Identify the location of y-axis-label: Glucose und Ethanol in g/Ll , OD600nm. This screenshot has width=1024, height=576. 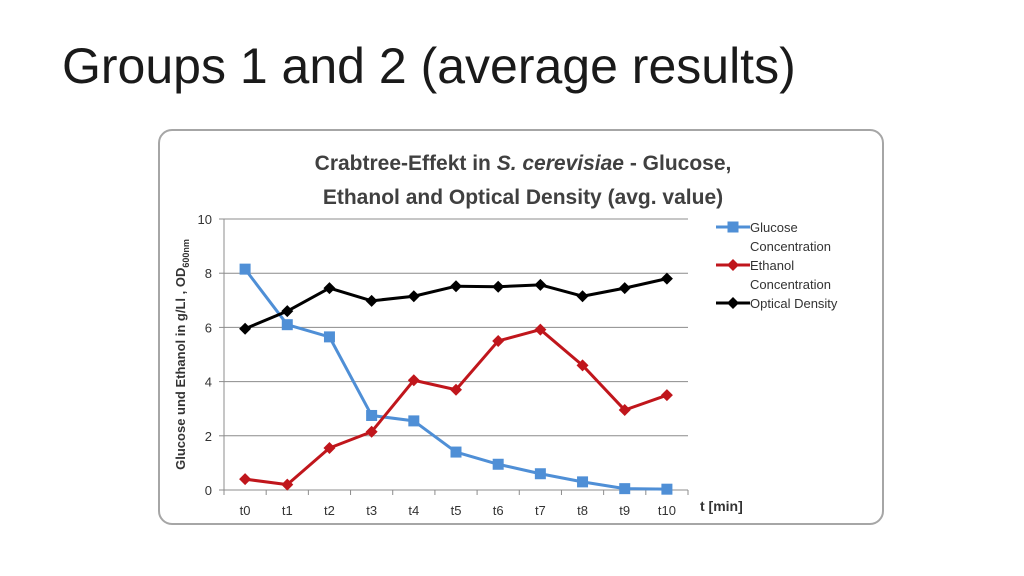
(182, 354).